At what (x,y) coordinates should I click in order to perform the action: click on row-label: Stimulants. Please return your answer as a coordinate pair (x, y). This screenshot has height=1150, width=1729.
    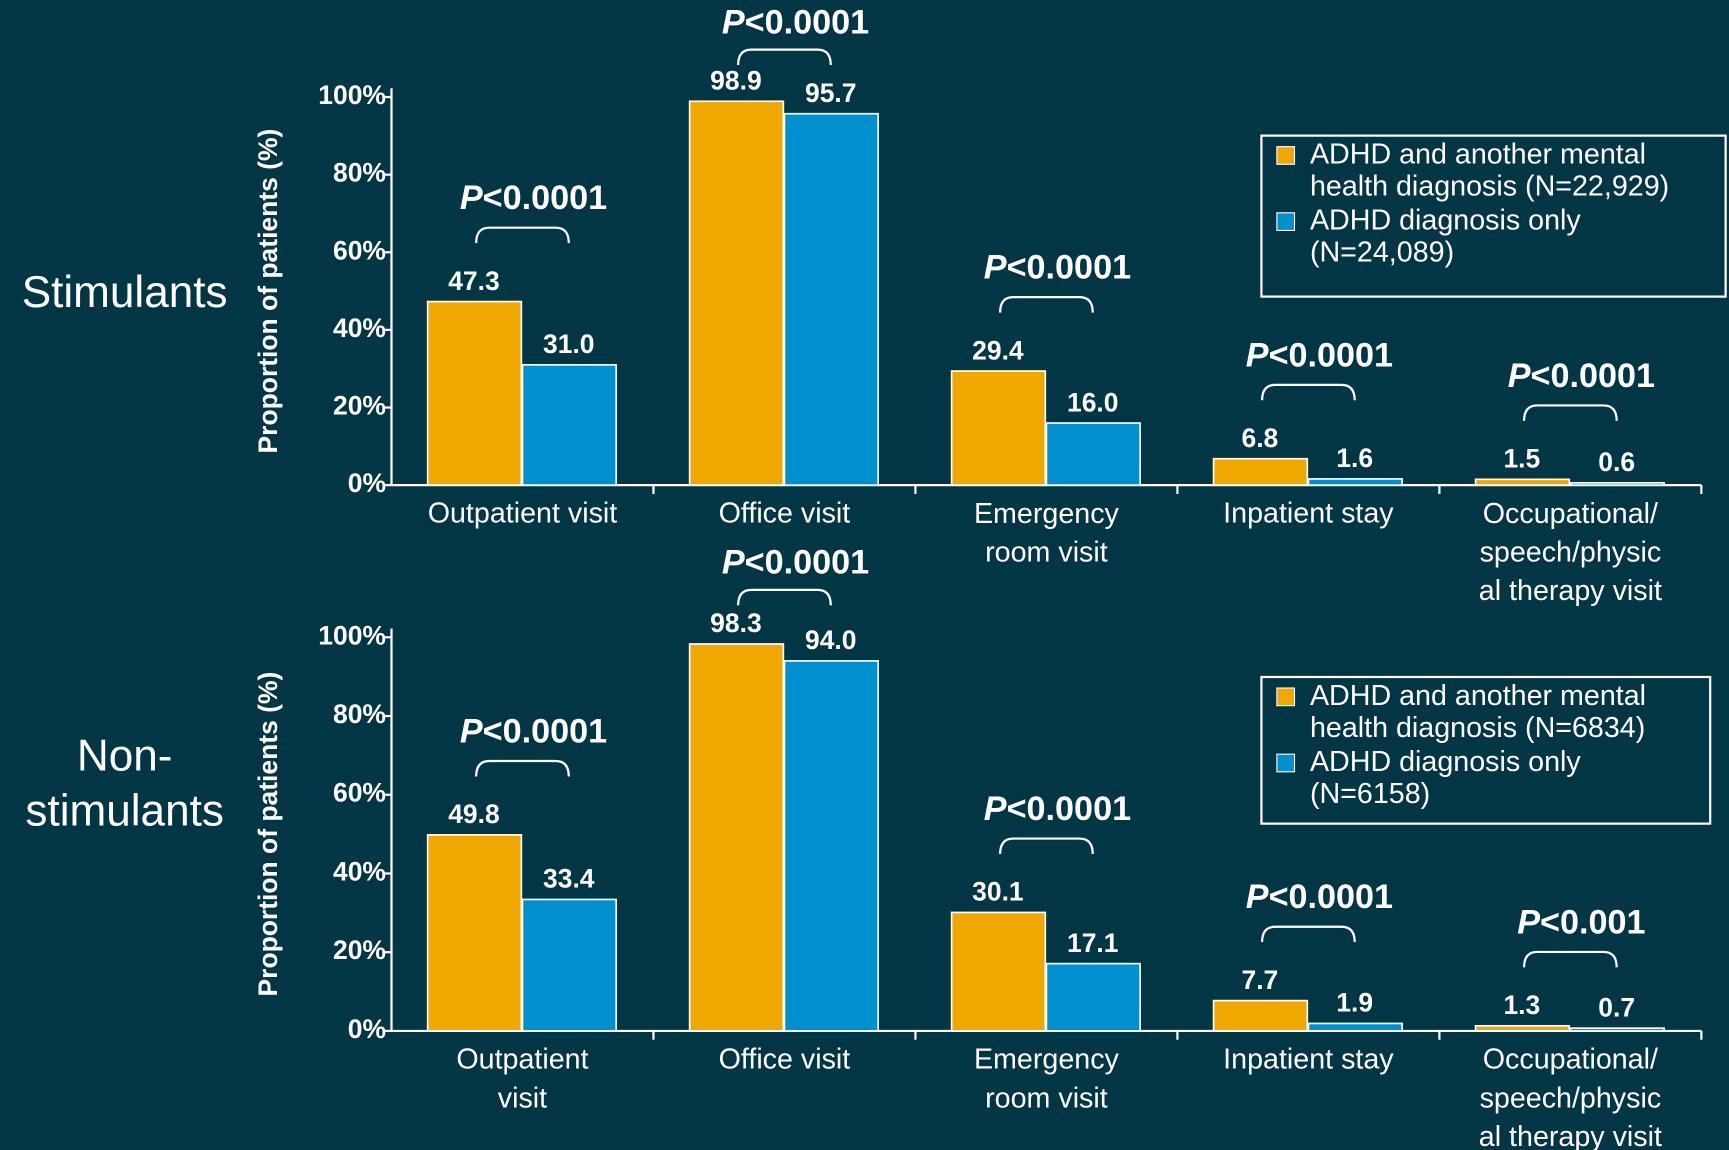
    Looking at the image, I should click on (125, 292).